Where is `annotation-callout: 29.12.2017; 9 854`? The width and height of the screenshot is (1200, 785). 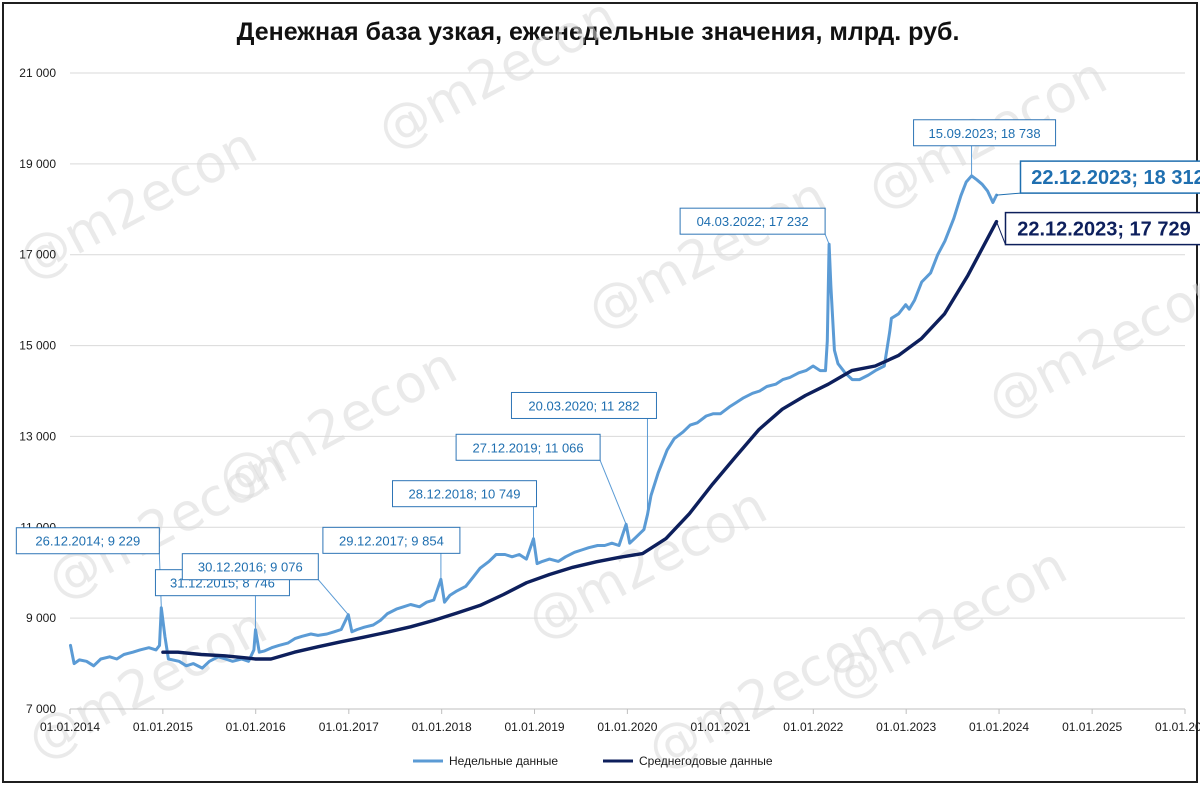
annotation-callout: 29.12.2017; 9 854 is located at coordinates (391, 553).